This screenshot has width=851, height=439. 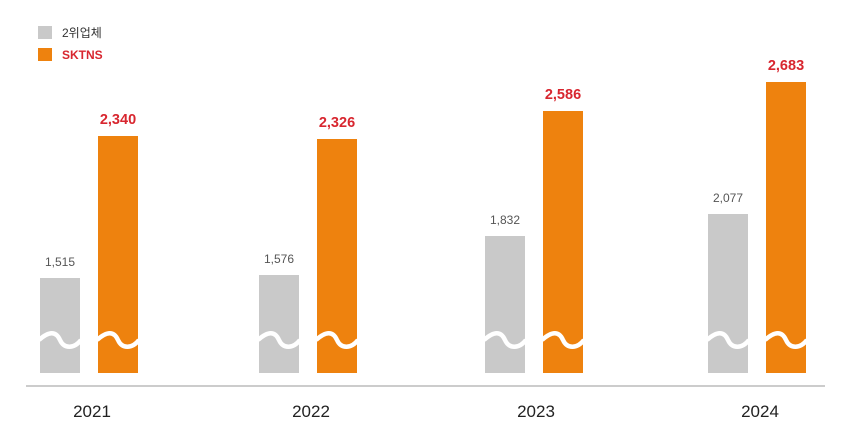 I want to click on data-label-sktns-2024: 2,683, so click(x=786, y=66).